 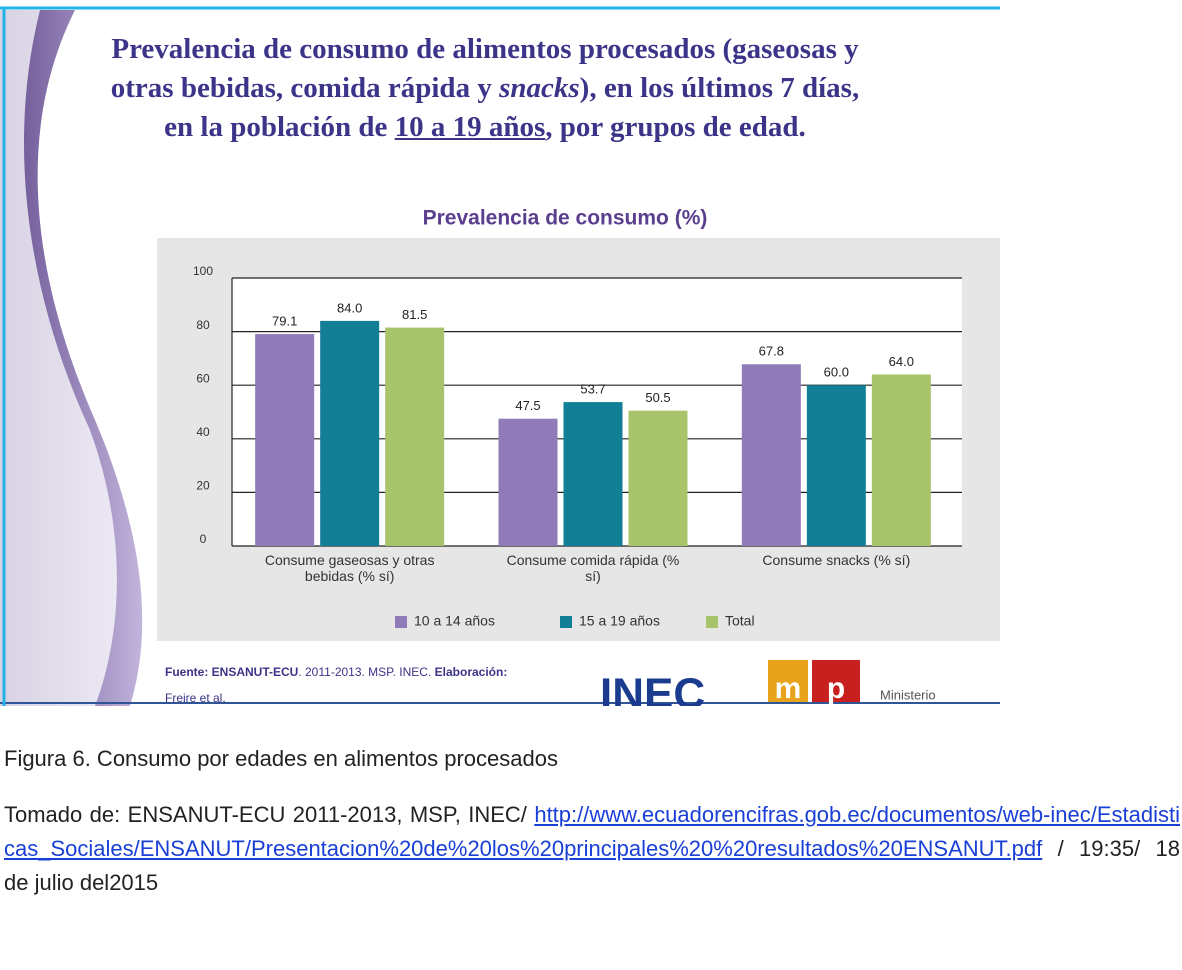 What do you see at coordinates (231, 672) in the screenshot?
I see `source-text: Fuente: ENSANUT-ECU` at bounding box center [231, 672].